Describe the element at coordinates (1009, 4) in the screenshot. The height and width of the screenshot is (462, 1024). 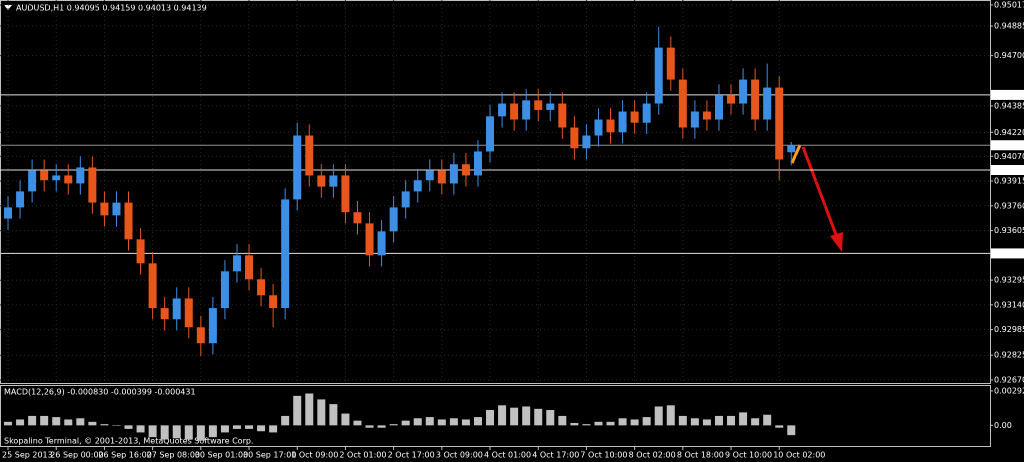
I see `y-tick-label: 0.95017` at that location.